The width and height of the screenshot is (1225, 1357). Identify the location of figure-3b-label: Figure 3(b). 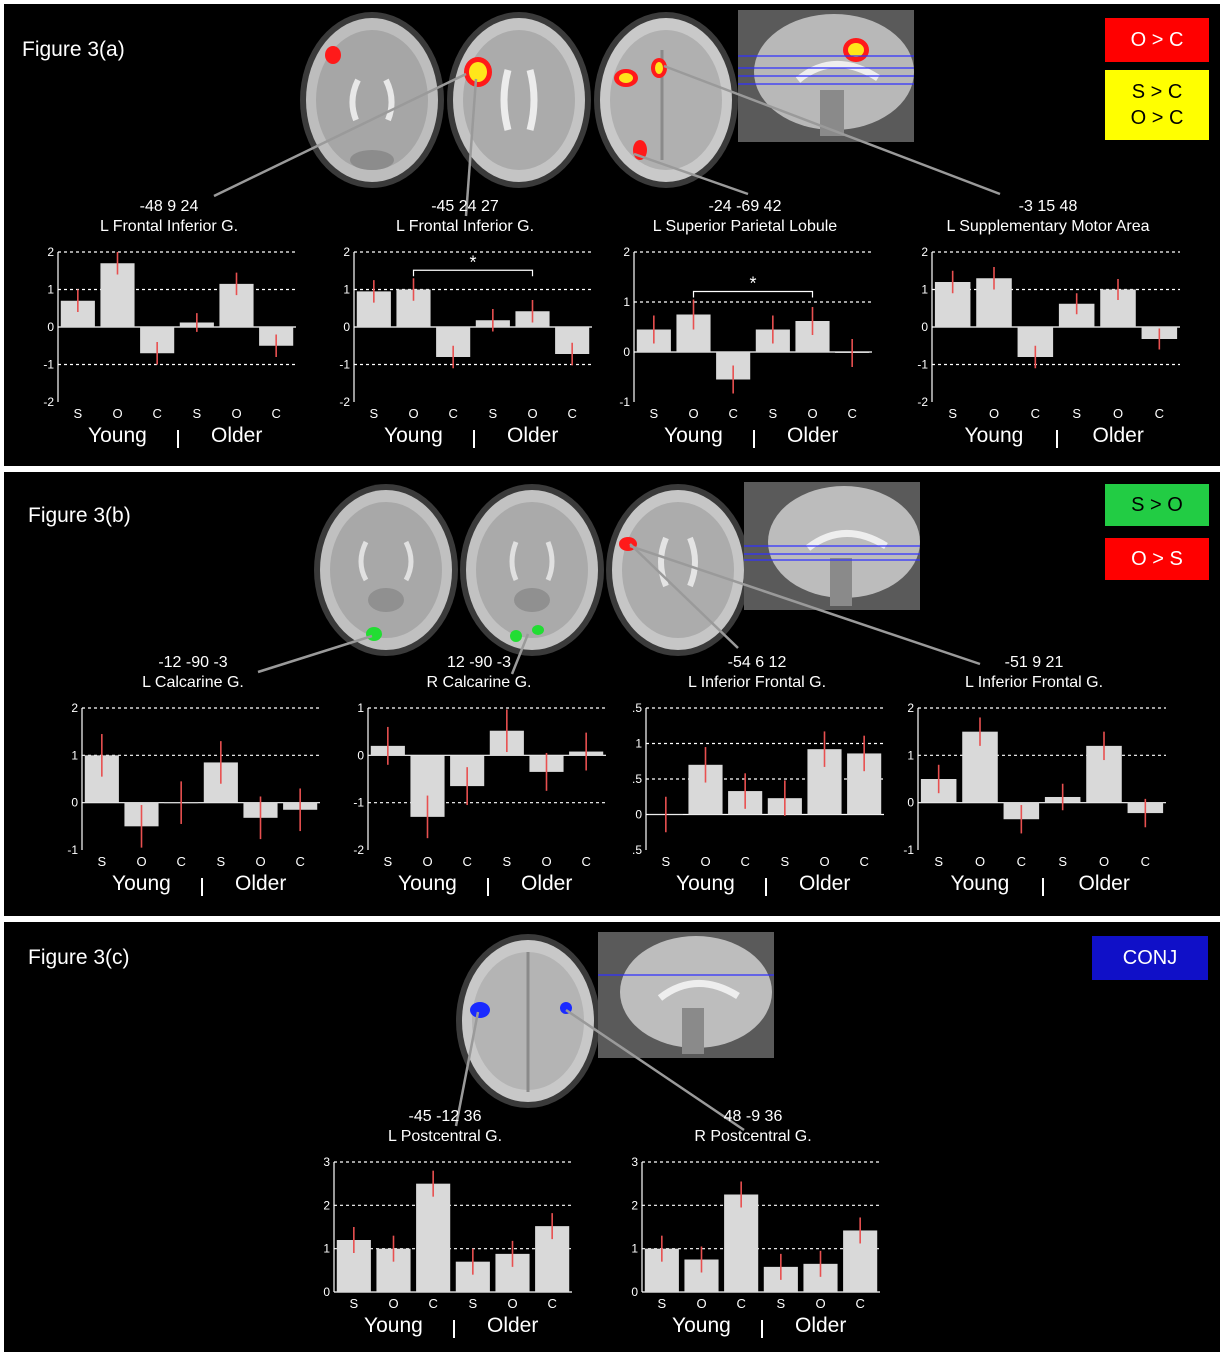
(79, 515).